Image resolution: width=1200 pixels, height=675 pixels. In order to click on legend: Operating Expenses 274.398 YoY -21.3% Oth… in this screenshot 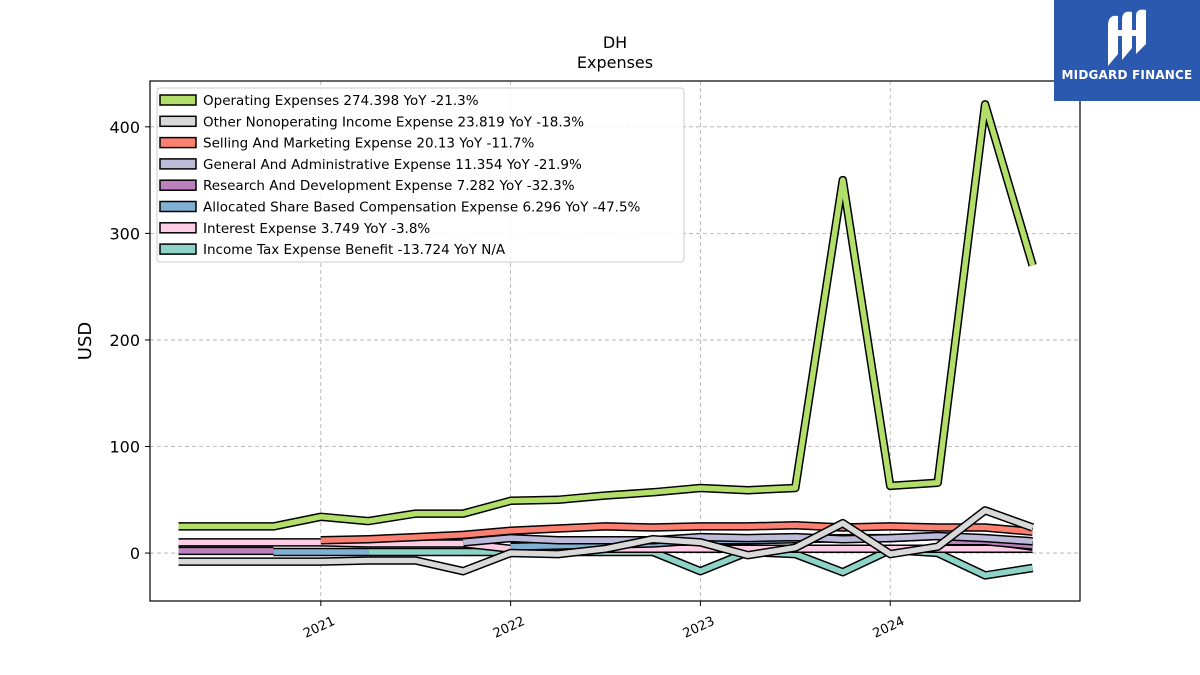, I will do `click(420, 175)`.